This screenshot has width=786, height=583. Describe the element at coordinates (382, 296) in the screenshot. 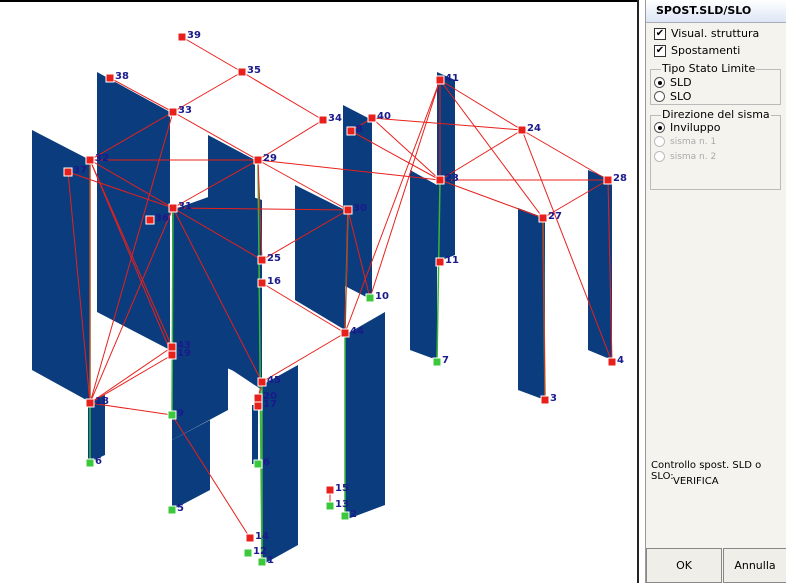

I see `node-label: 10` at that location.